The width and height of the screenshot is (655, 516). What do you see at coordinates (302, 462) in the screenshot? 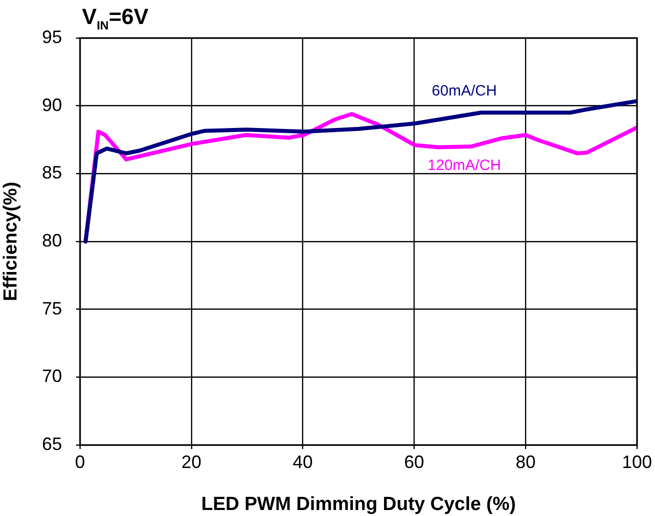
I see `x-tick-label: 40` at bounding box center [302, 462].